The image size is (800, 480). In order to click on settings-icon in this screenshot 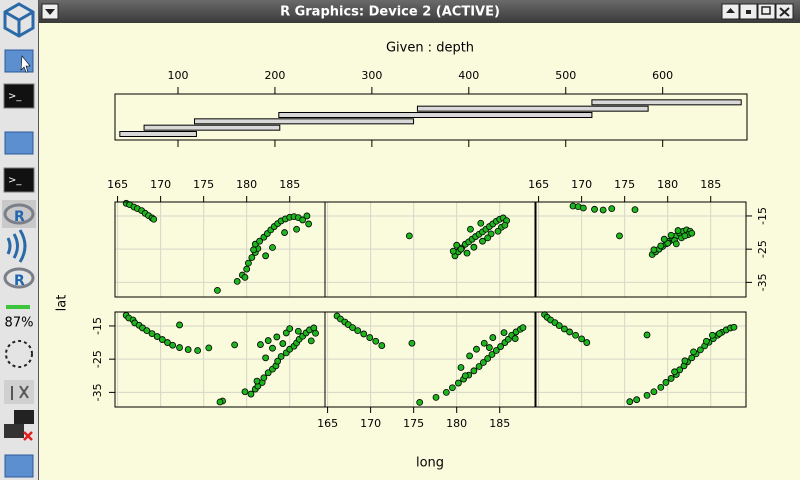, I will do `click(19, 392)`.